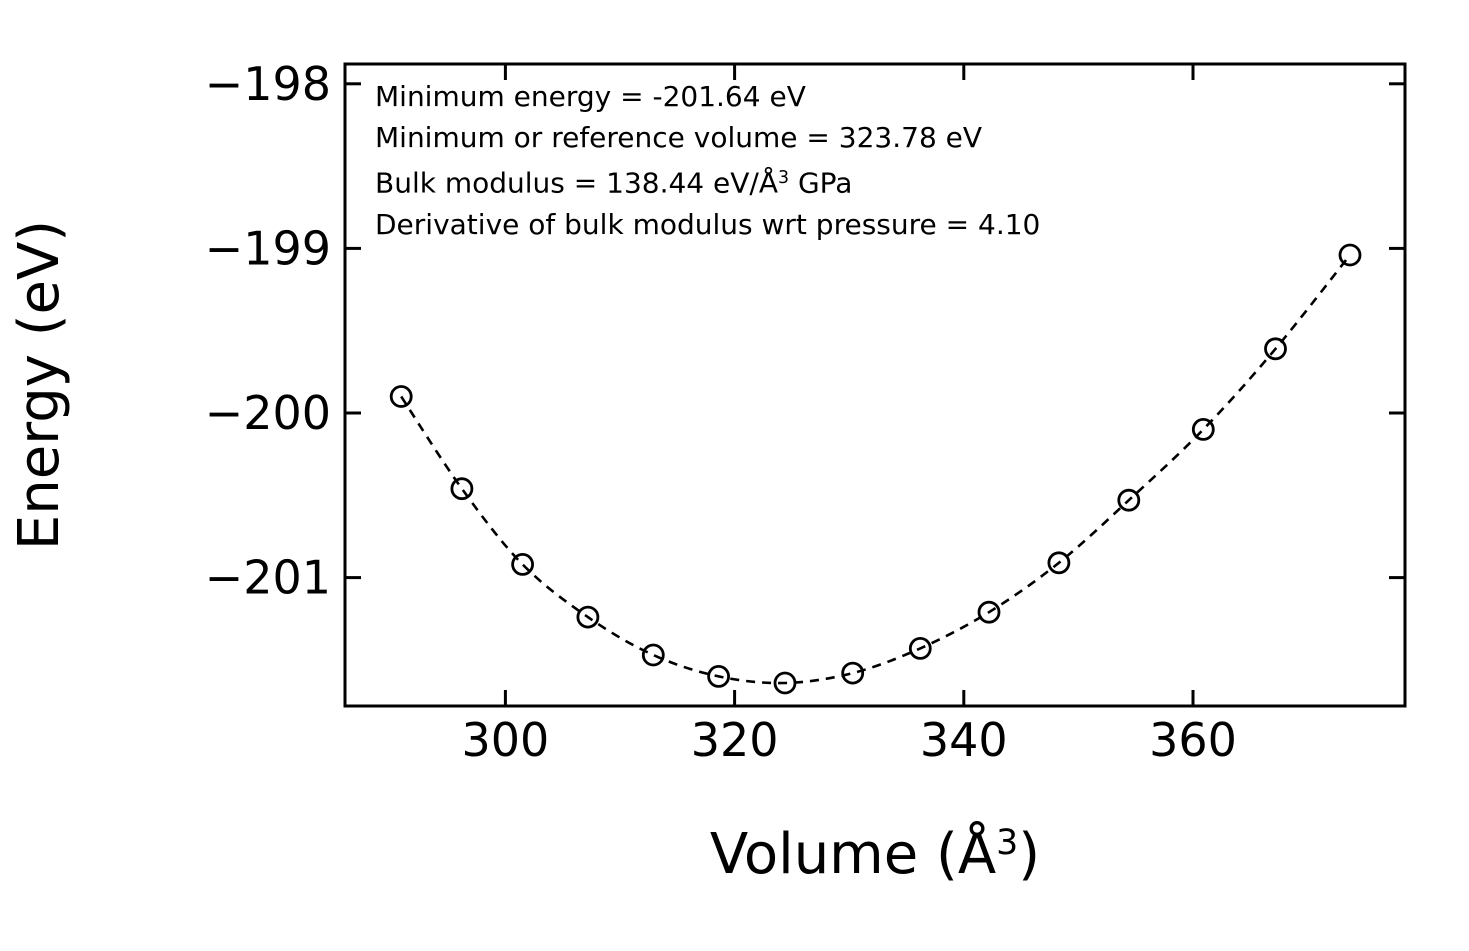  Describe the element at coordinates (964, 740) in the screenshot. I see `x-tick-label: 340` at that location.